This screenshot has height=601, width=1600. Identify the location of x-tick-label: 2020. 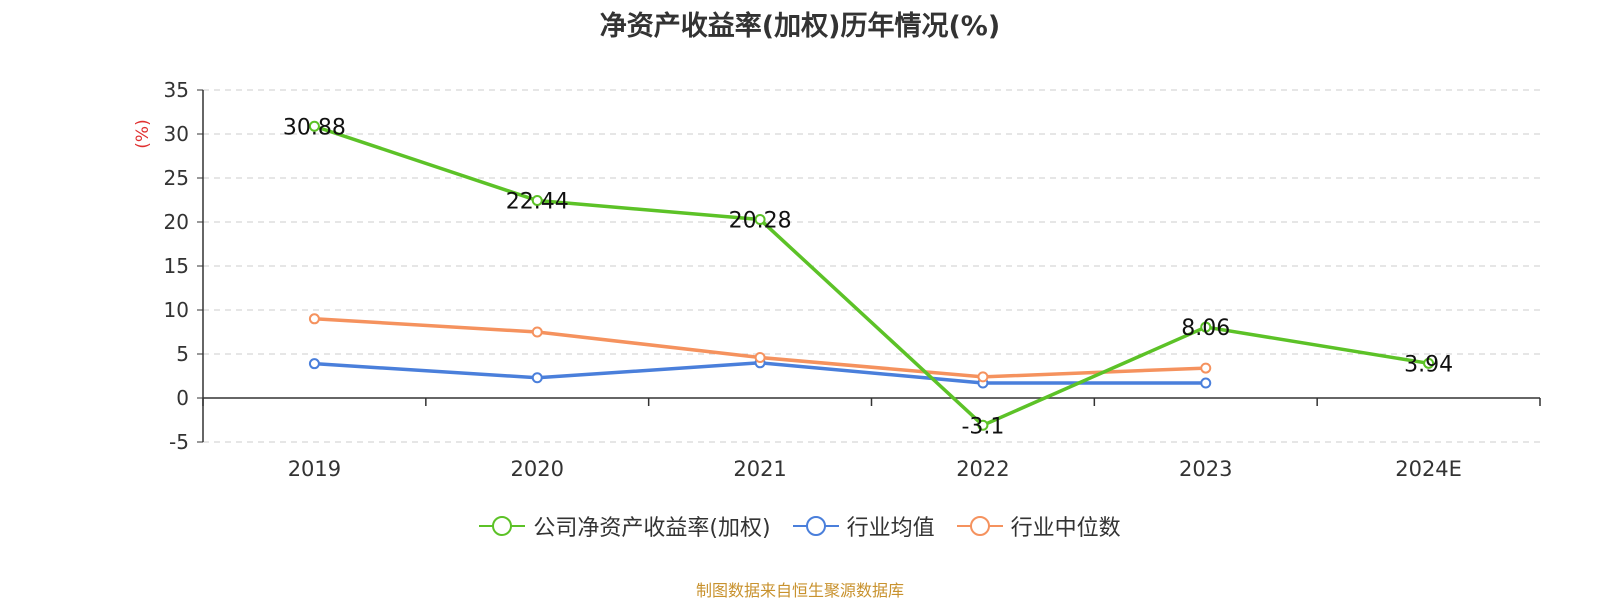
(537, 469).